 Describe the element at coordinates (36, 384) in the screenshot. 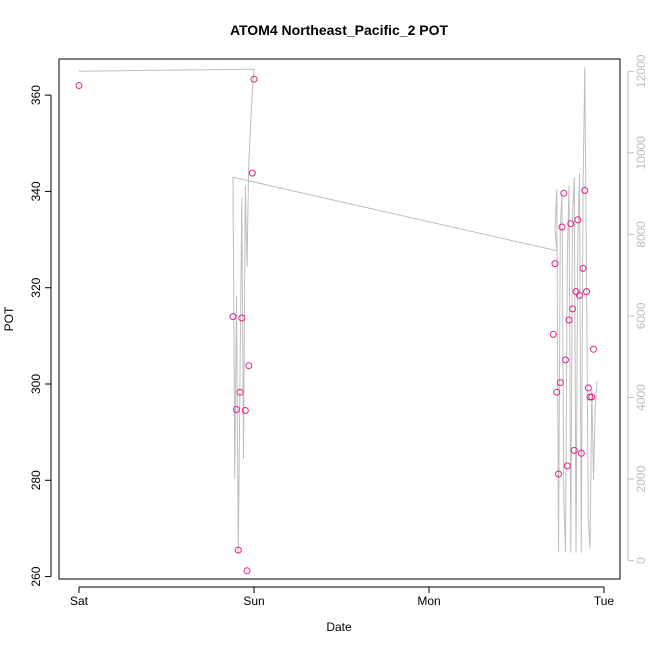

I see `y-tick-label: 300` at that location.